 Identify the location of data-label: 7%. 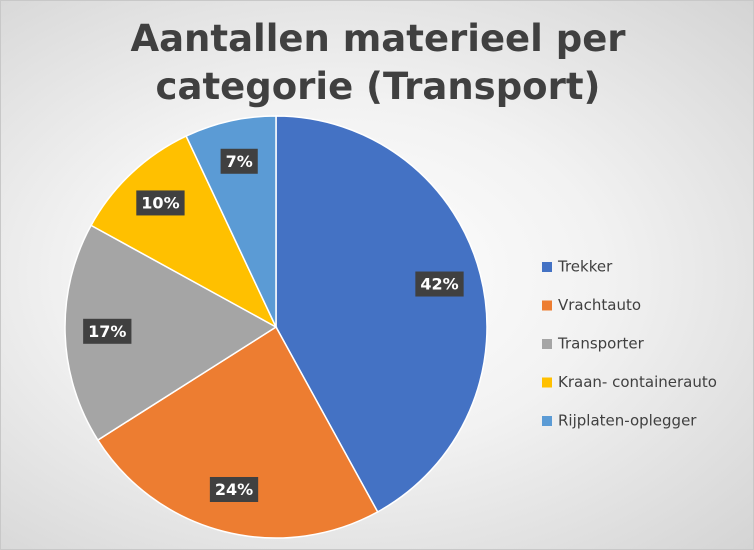
(239, 161).